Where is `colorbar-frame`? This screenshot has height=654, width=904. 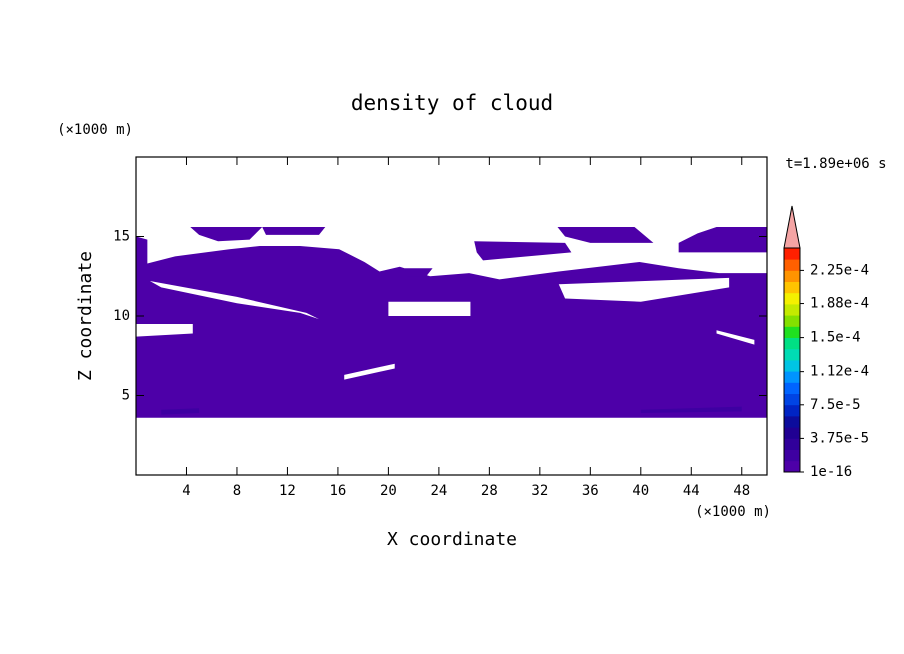
colorbar-frame is located at coordinates (792, 360).